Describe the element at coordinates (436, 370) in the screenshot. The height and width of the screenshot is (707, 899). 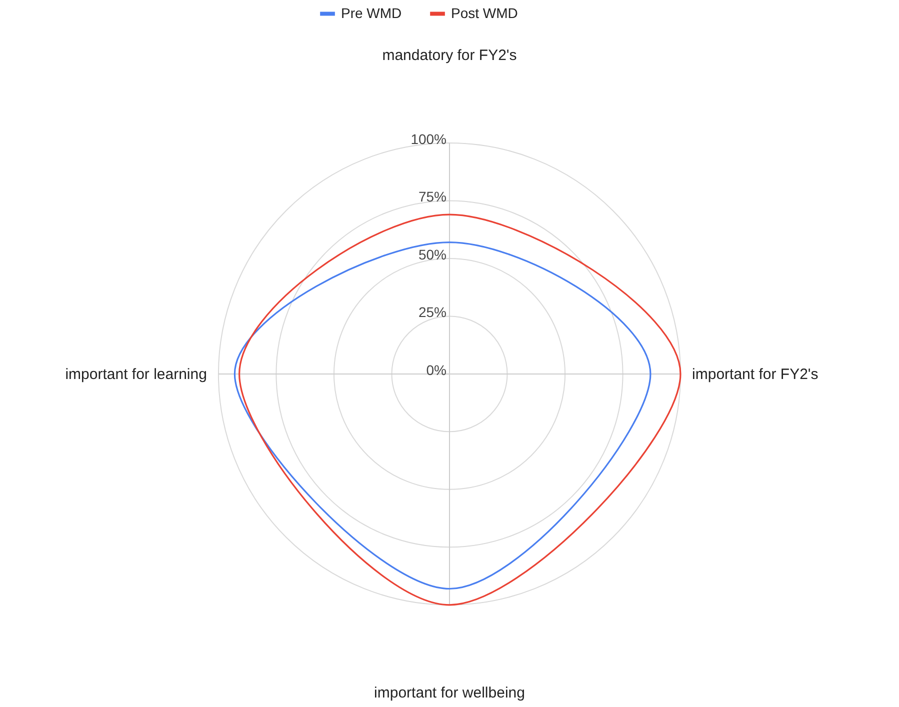
I see `y-tick-label: 0%` at that location.